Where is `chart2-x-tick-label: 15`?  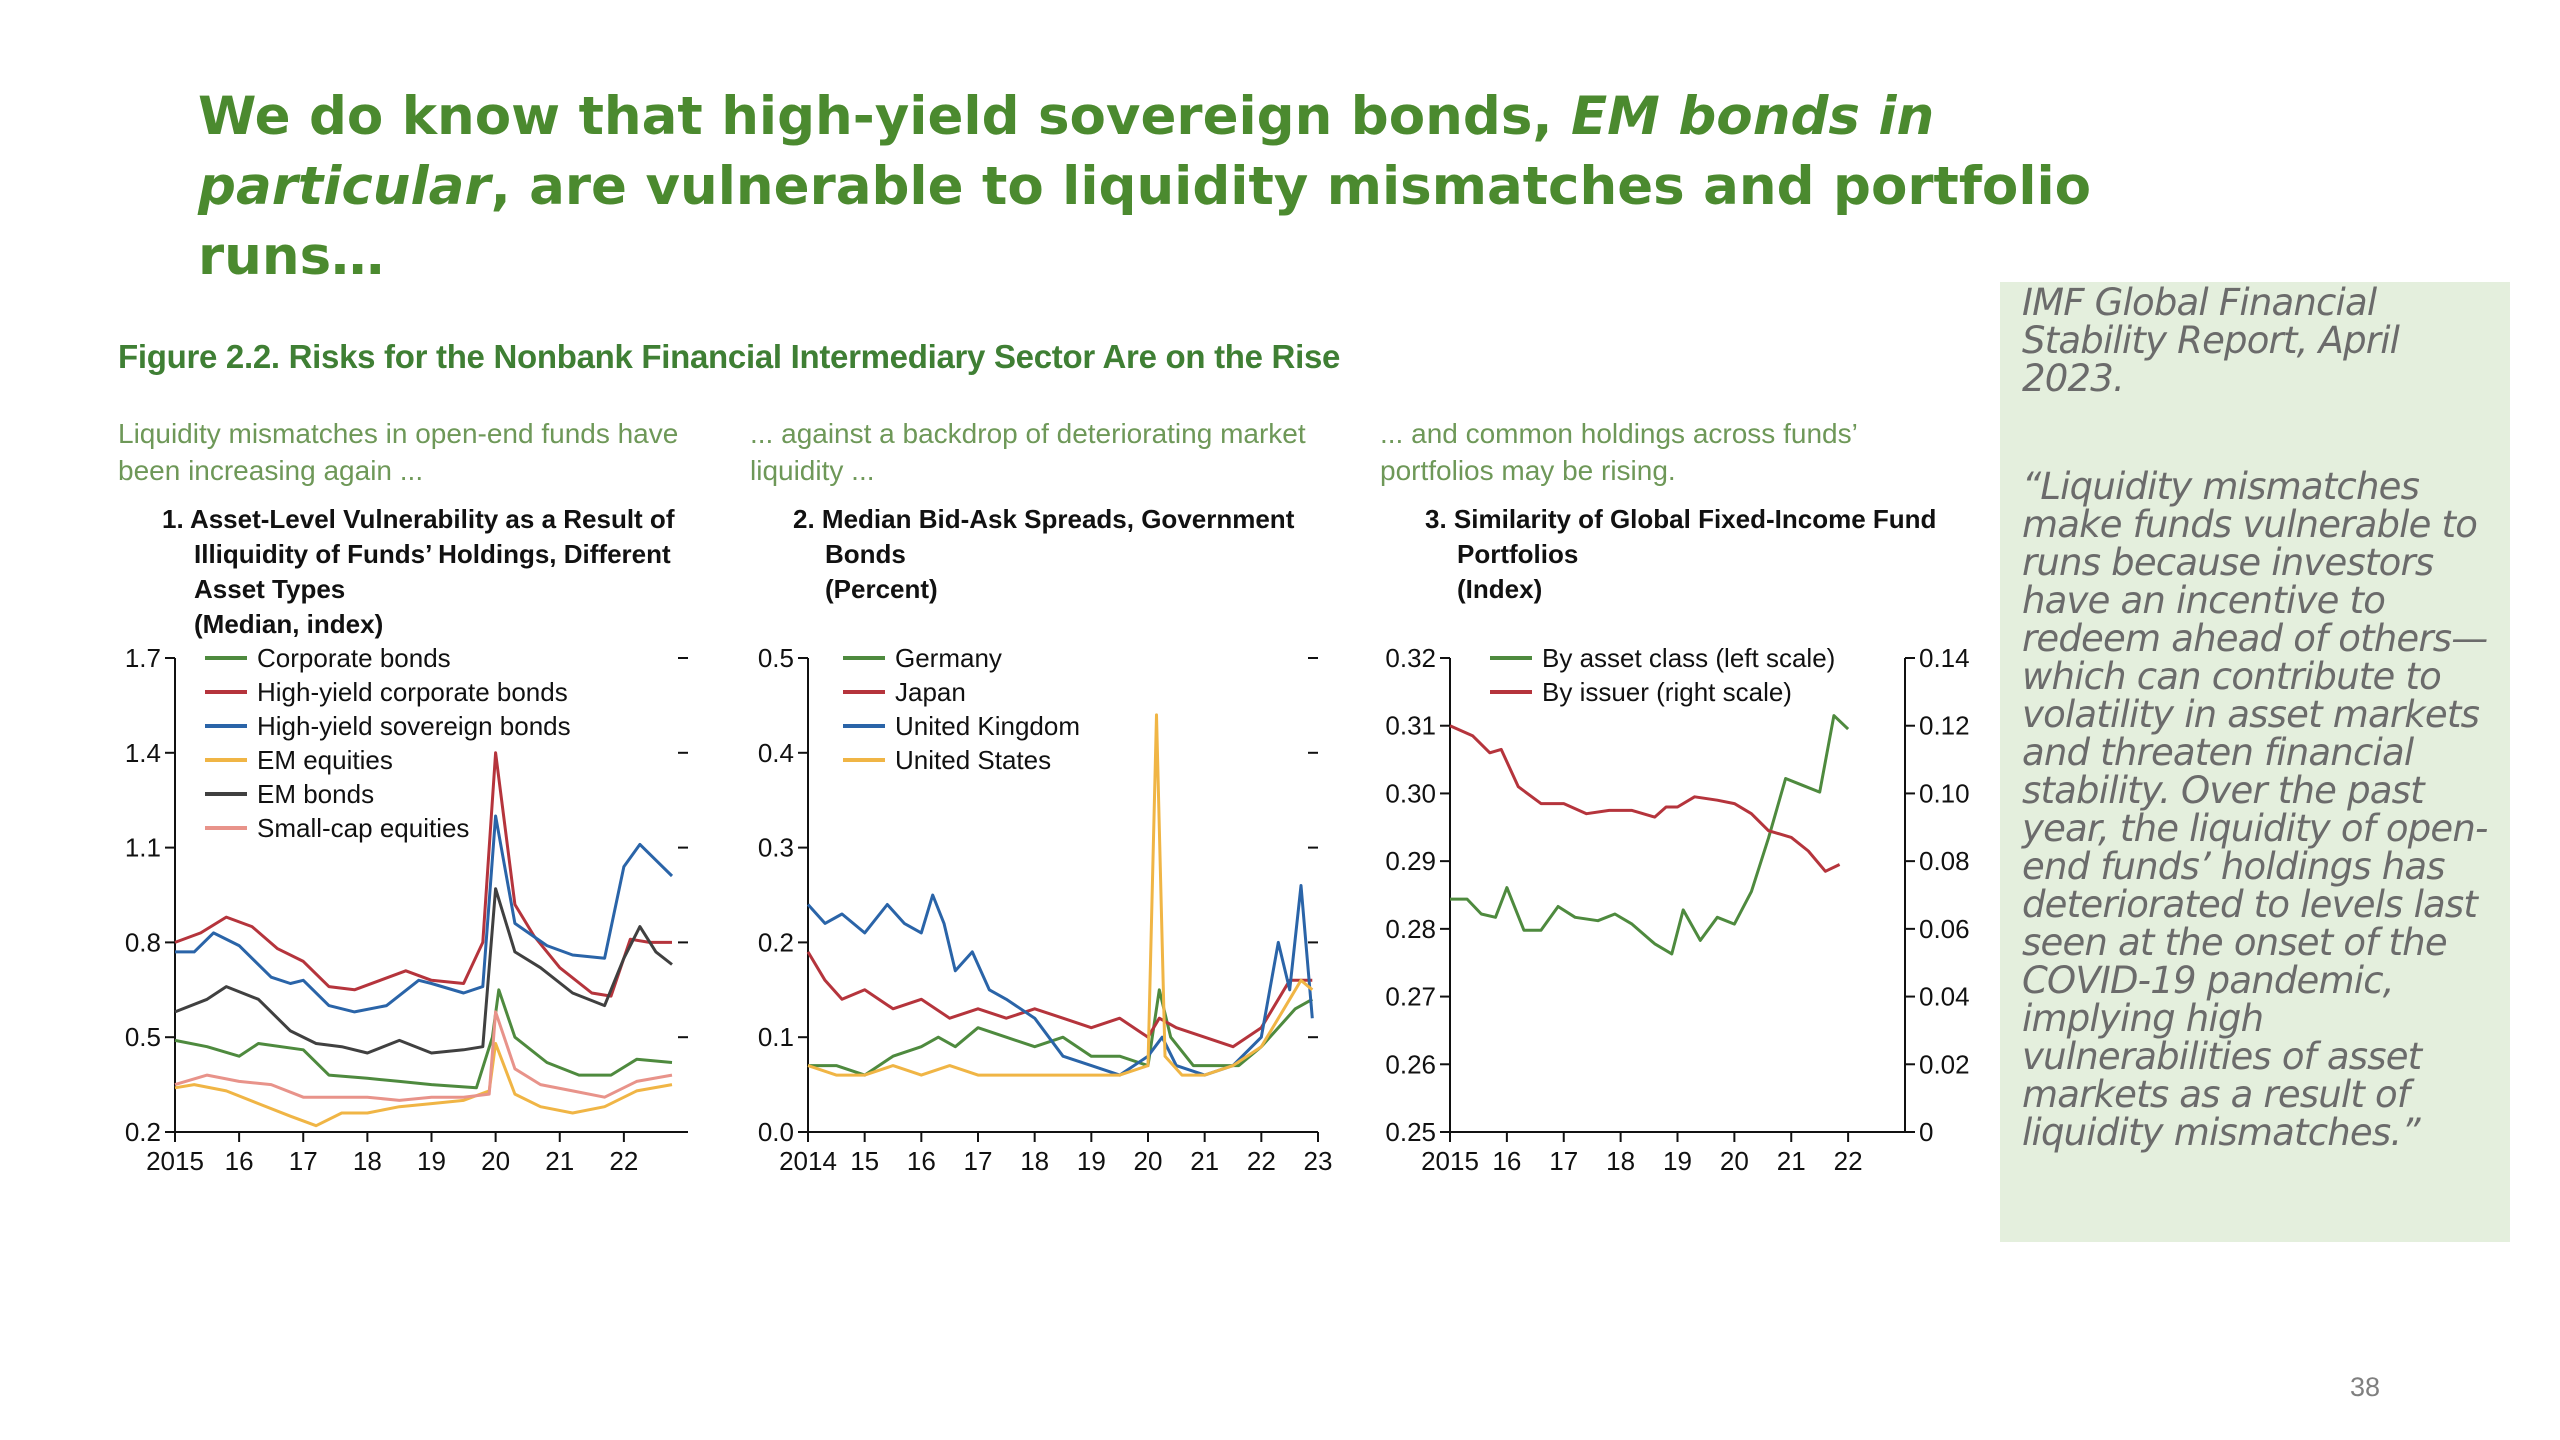 chart2-x-tick-label: 15 is located at coordinates (864, 1161).